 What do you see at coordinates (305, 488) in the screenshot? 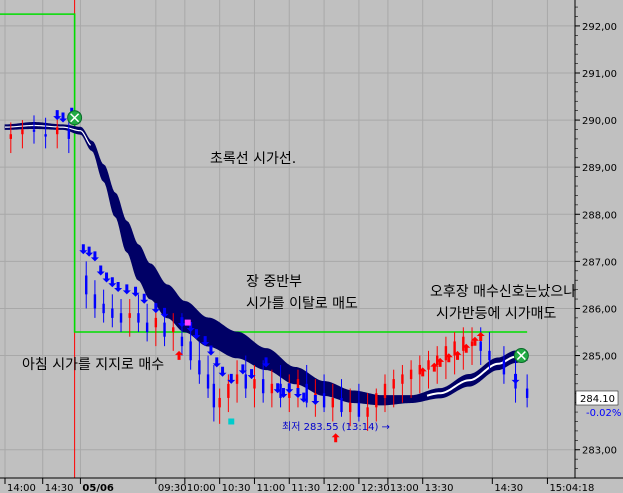
I see `x-tick-label: 11:30` at bounding box center [305, 488].